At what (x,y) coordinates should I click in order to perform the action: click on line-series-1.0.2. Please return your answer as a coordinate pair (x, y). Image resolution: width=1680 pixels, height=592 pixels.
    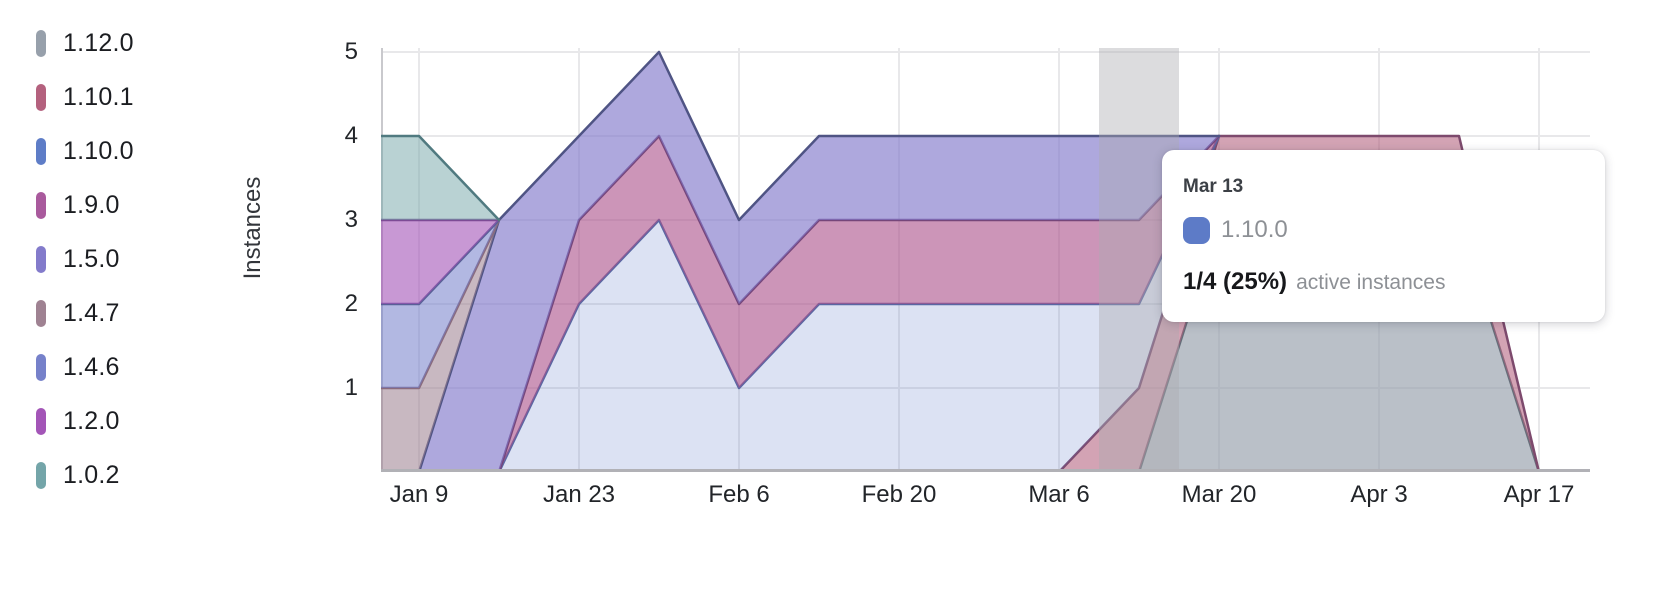
    Looking at the image, I should click on (441, 178).